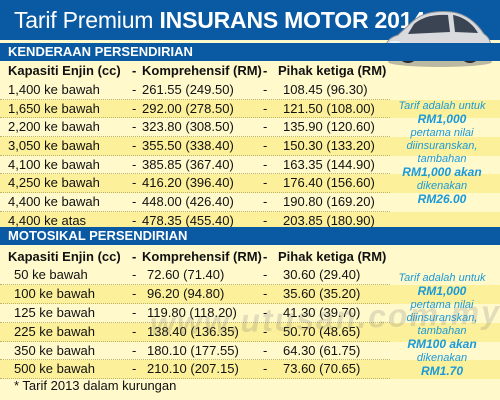 The width and height of the screenshot is (500, 400). I want to click on cell-comprehensive: 323.80 (308.50), so click(188, 127).